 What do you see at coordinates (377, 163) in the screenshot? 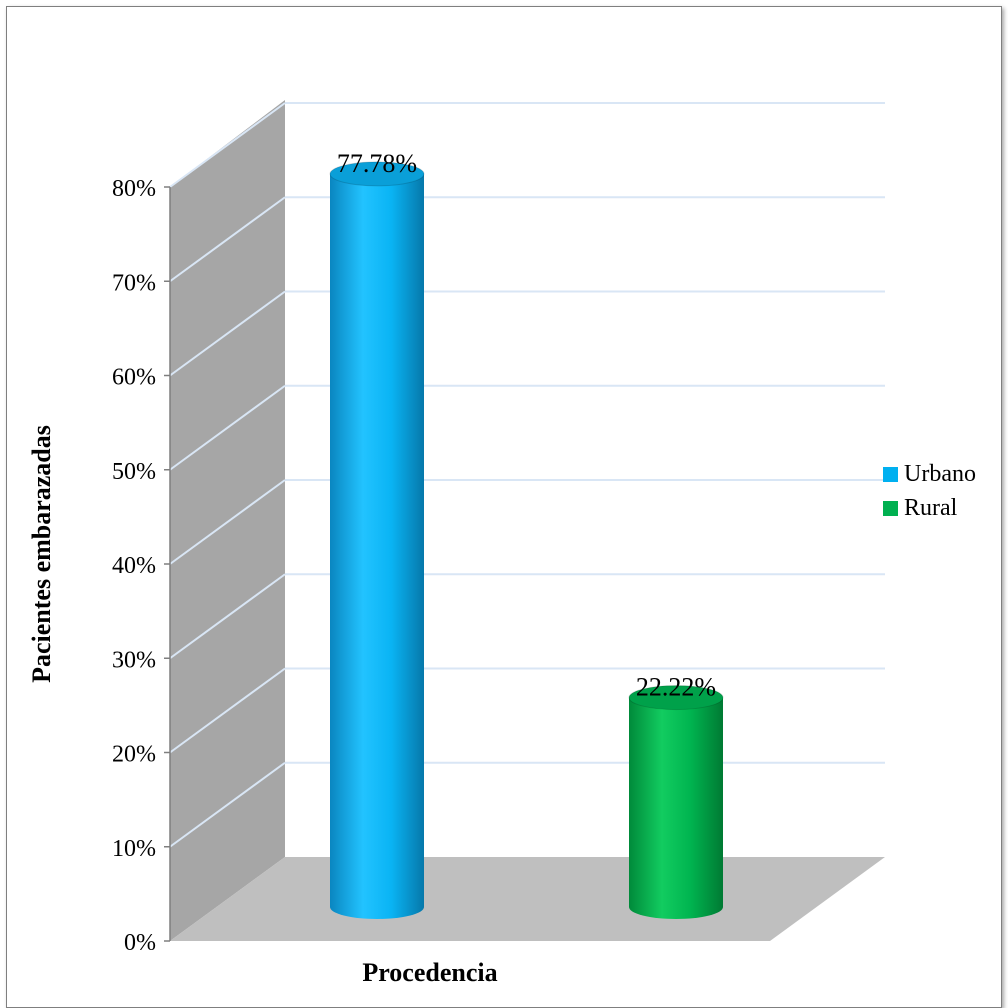
I see `data-label: 77.78%` at bounding box center [377, 163].